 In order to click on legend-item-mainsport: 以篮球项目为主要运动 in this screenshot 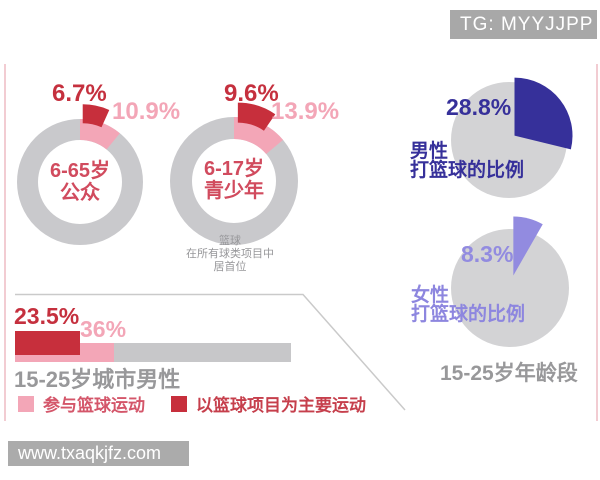, I will do `click(268, 403)`.